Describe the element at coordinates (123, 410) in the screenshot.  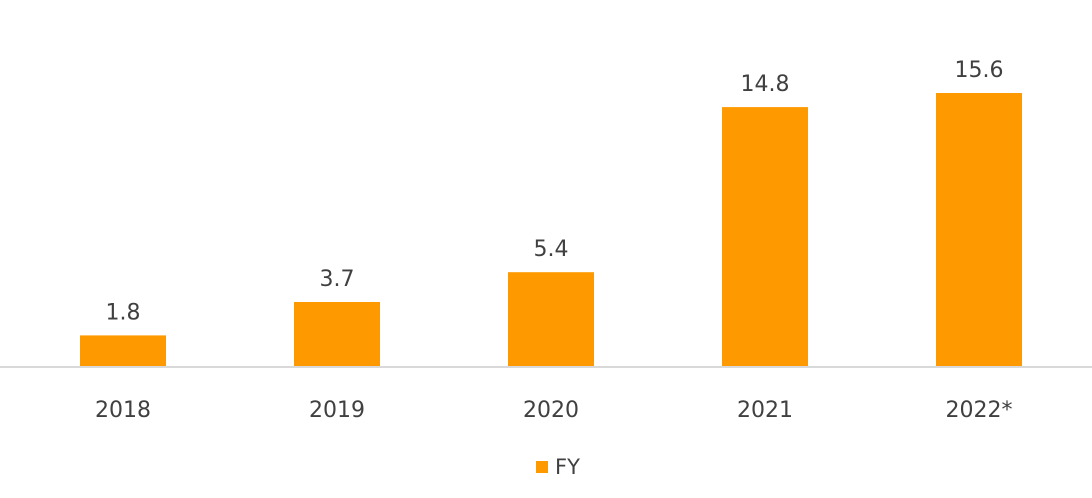
I see `x-tick-label-2018: 2018` at that location.